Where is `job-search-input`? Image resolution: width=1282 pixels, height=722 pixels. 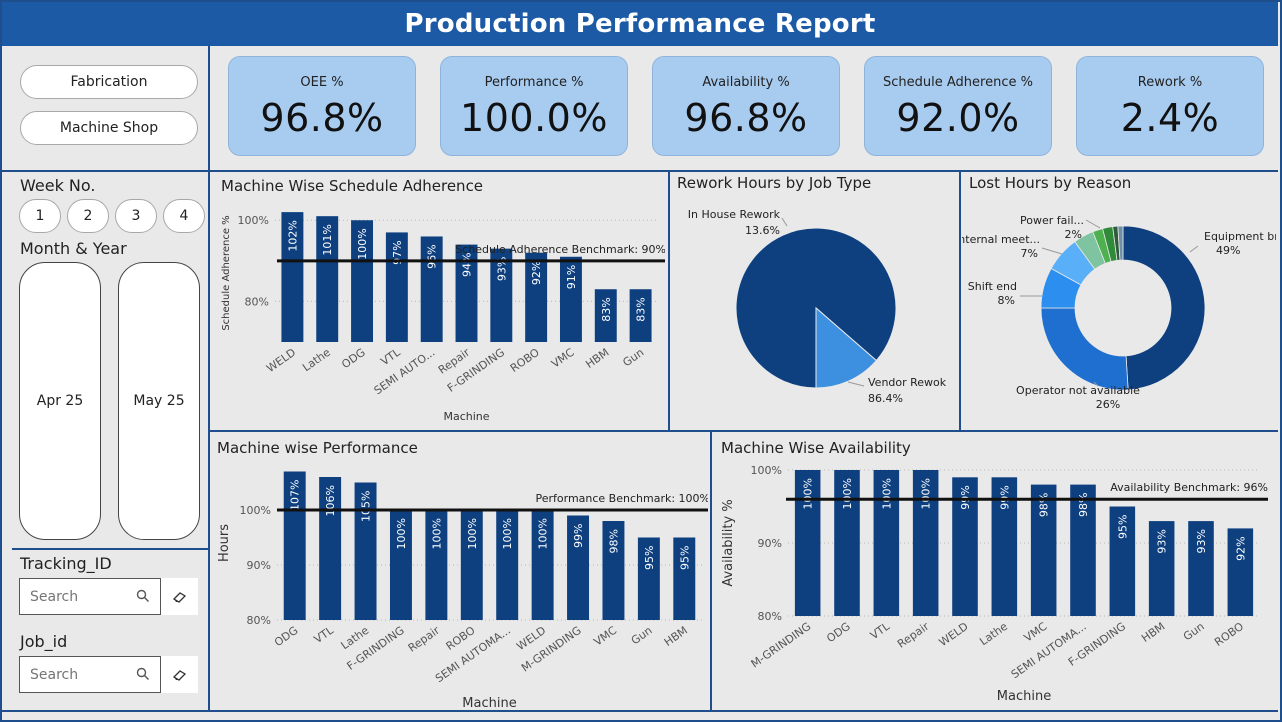
job-search-input is located at coordinates (80, 674).